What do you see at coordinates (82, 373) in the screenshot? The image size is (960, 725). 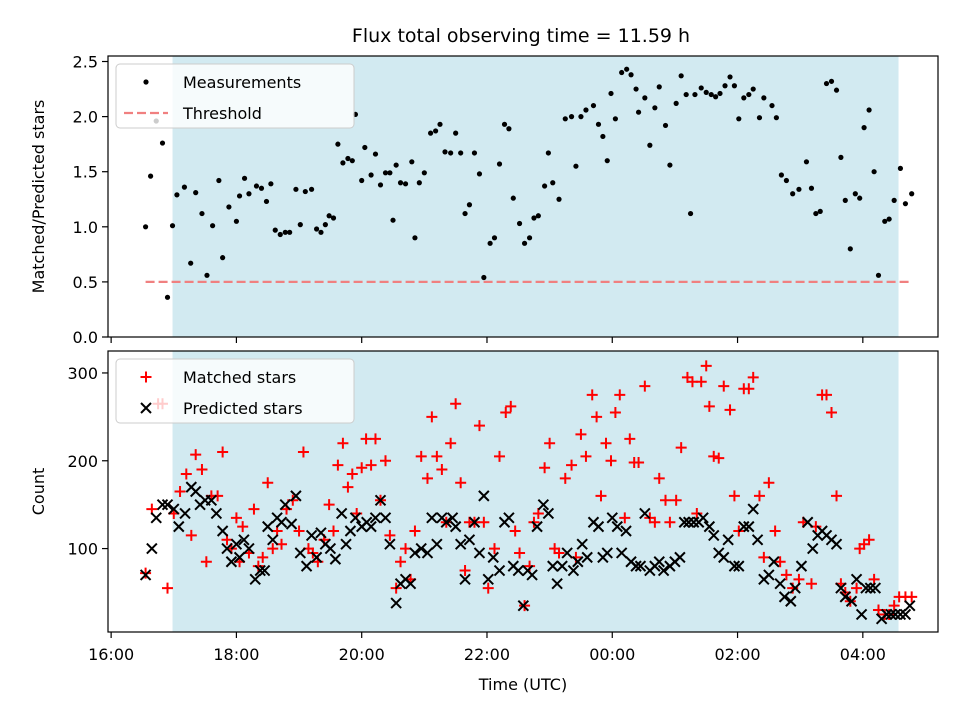 I see `bottom-ytick-label: 300` at bounding box center [82, 373].